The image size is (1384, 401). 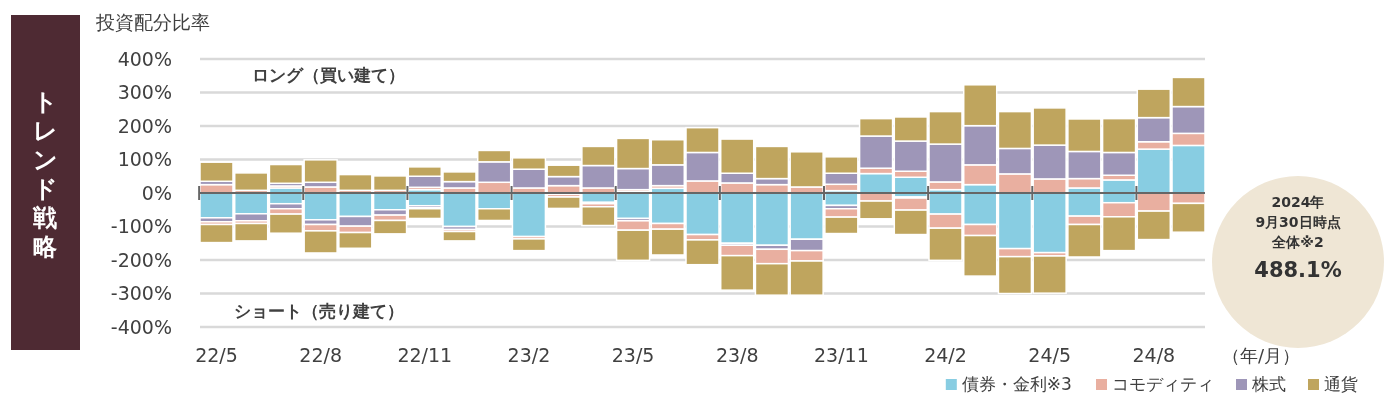 What do you see at coordinates (141, 259) in the screenshot?
I see `y-tick-label: -200%` at bounding box center [141, 259].